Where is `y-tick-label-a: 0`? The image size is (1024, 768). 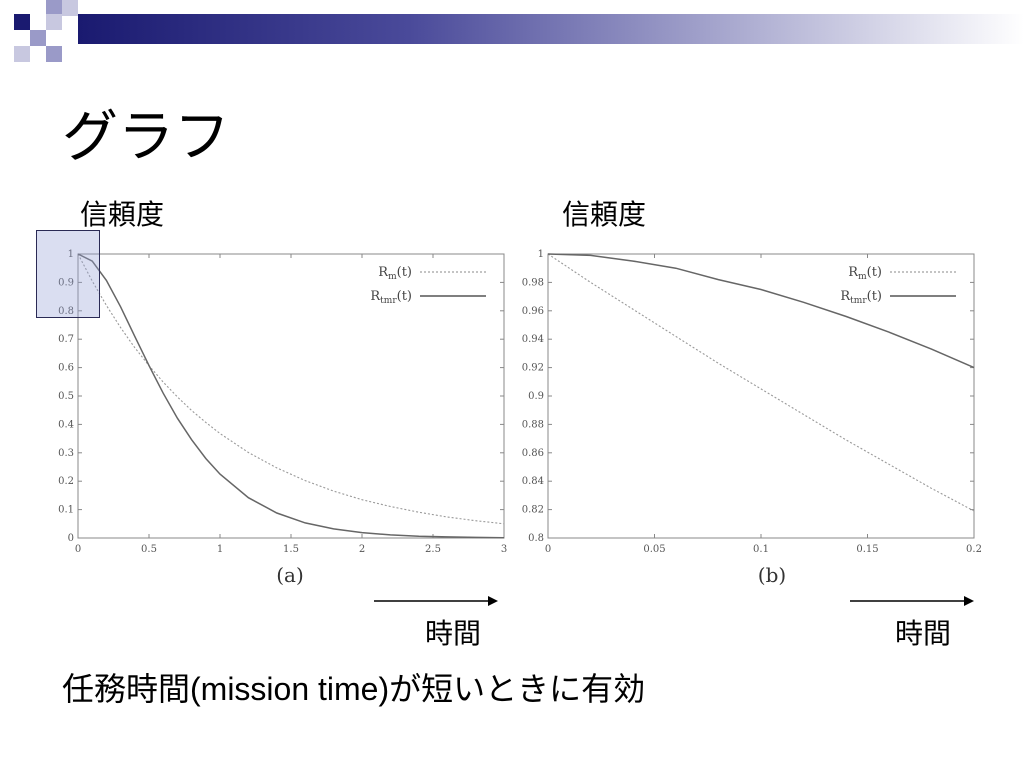
y-tick-label-a: 0 is located at coordinates (71, 538).